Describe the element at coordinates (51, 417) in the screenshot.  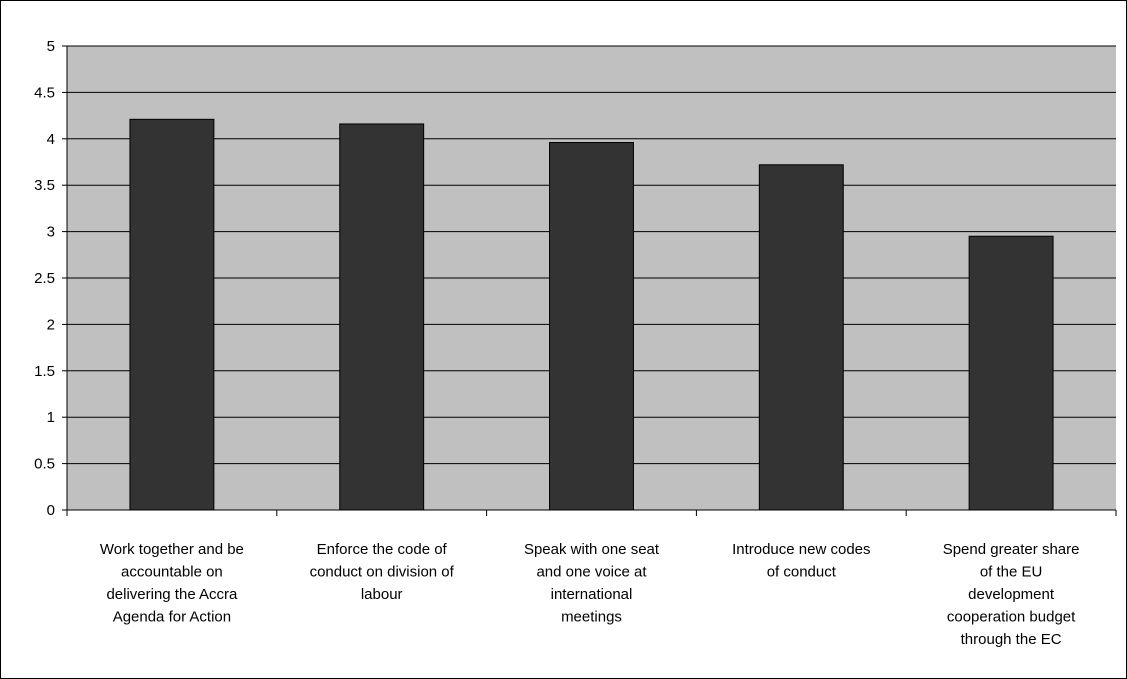
I see `y-tick-label: 1` at that location.